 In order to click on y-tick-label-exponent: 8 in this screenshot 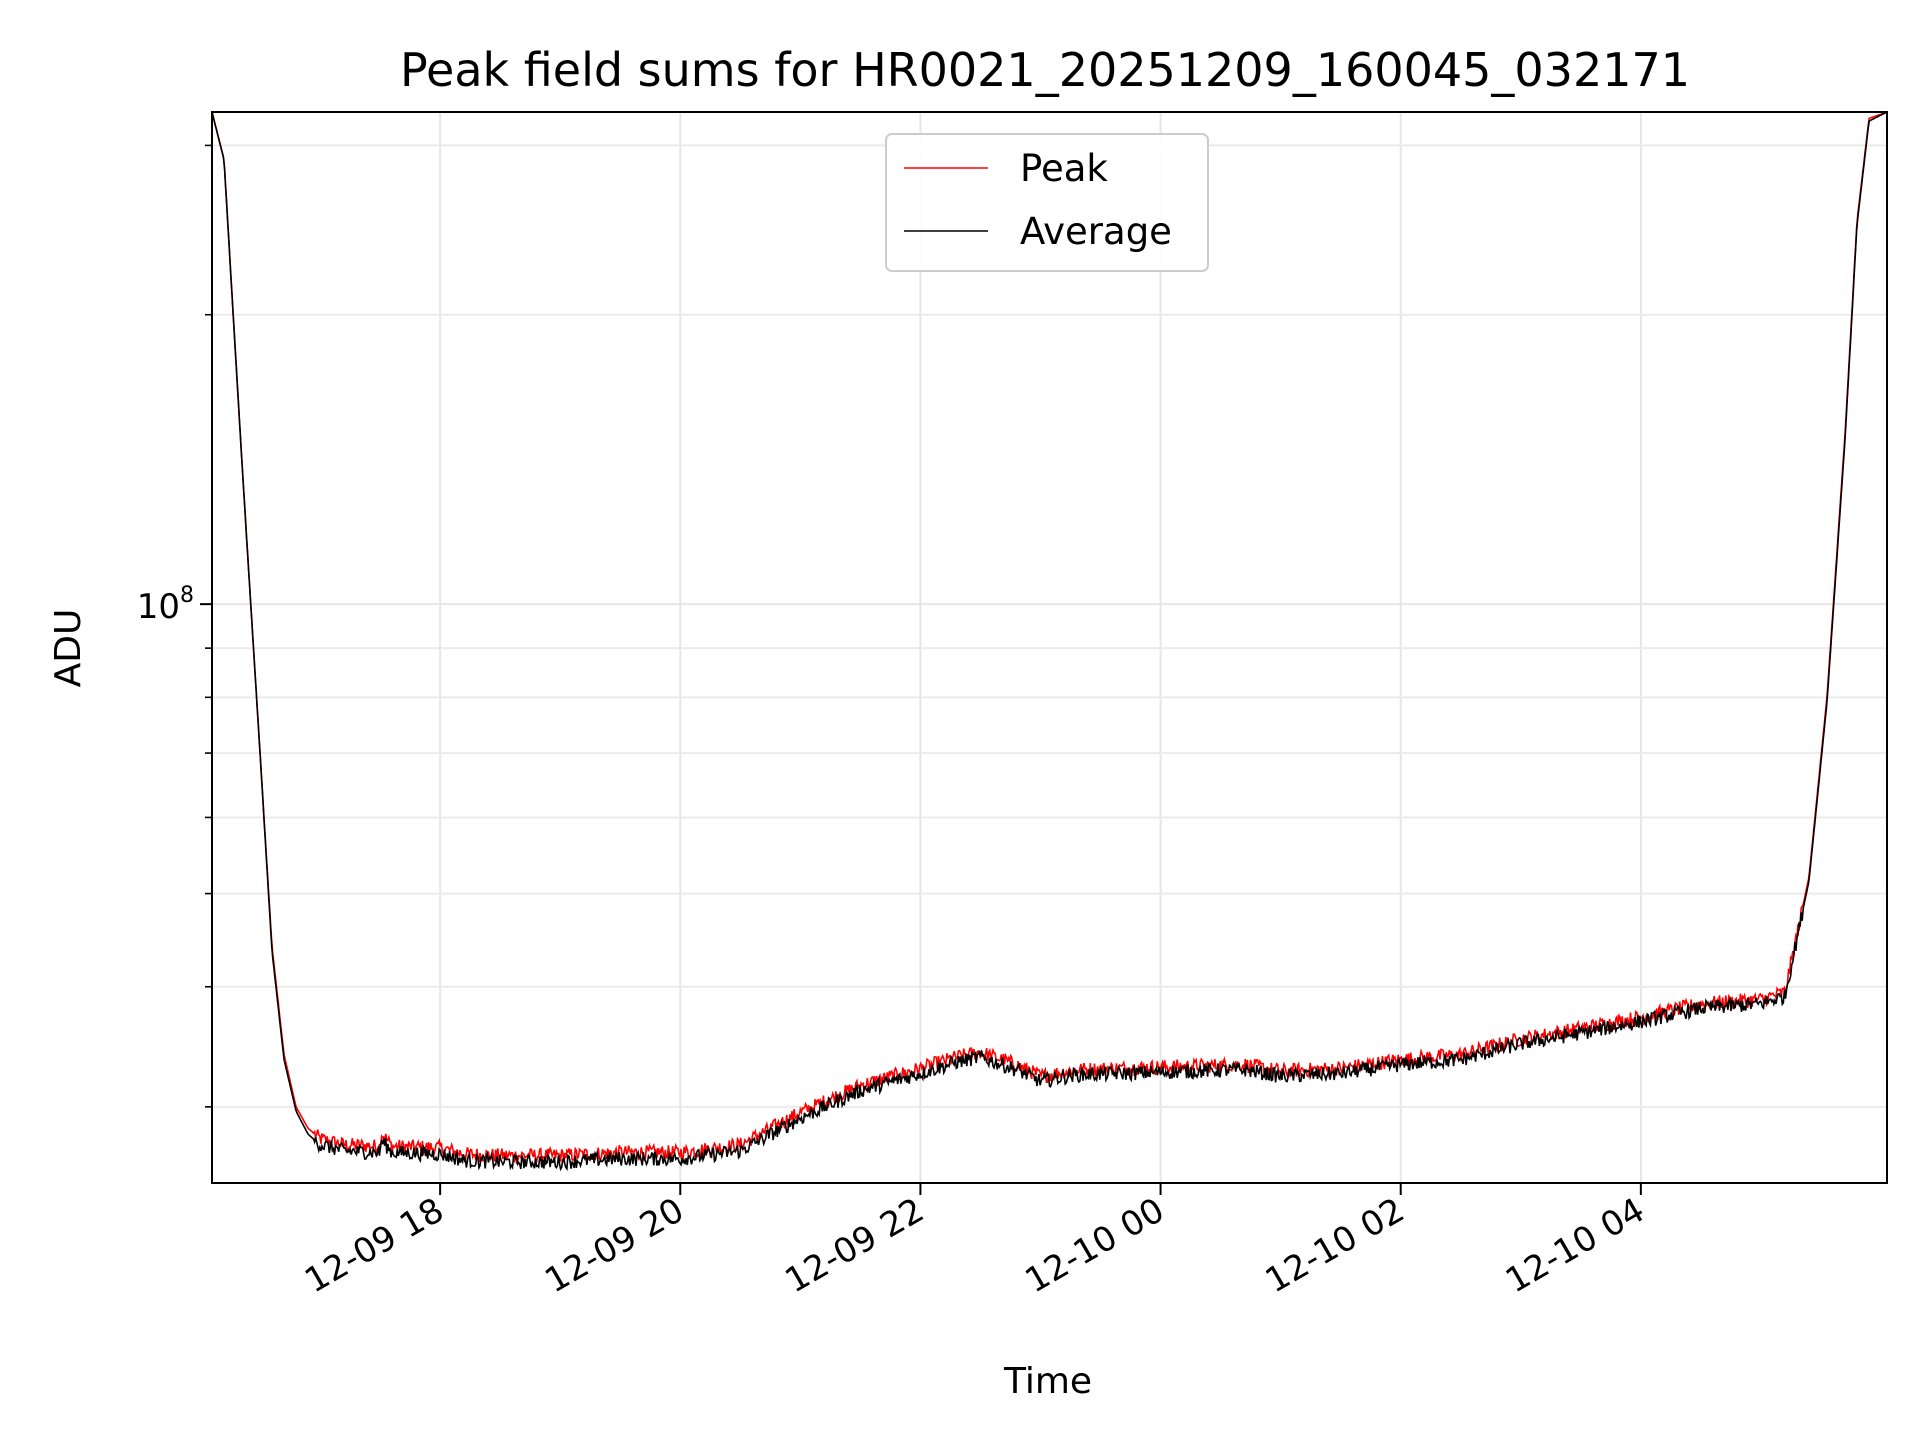, I will do `click(187, 595)`.